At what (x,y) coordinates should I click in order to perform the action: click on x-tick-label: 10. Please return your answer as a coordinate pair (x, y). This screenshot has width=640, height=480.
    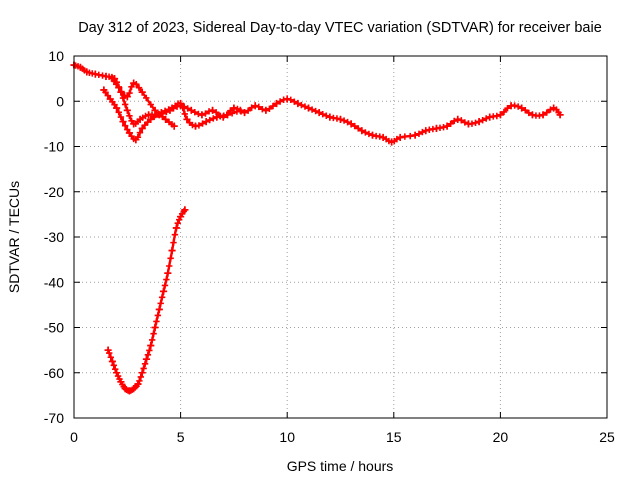
    Looking at the image, I should click on (287, 437).